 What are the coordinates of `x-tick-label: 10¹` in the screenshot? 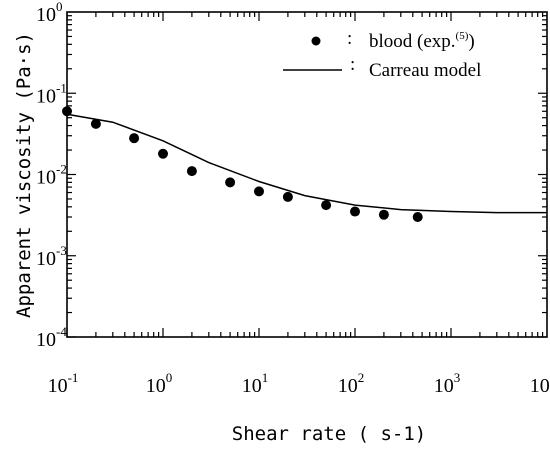 It's located at (255, 383).